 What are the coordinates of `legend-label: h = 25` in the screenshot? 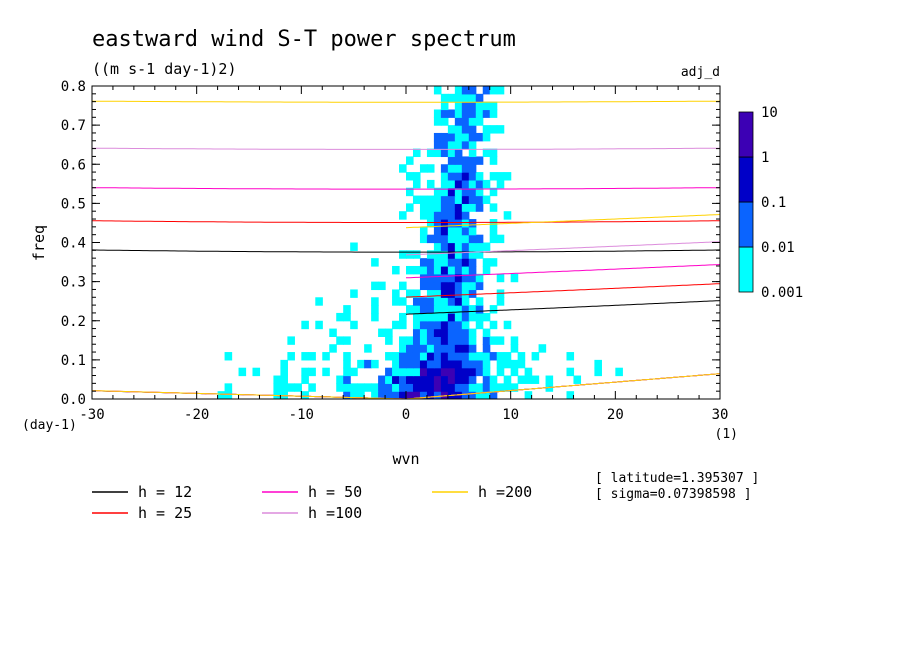 It's located at (165, 513).